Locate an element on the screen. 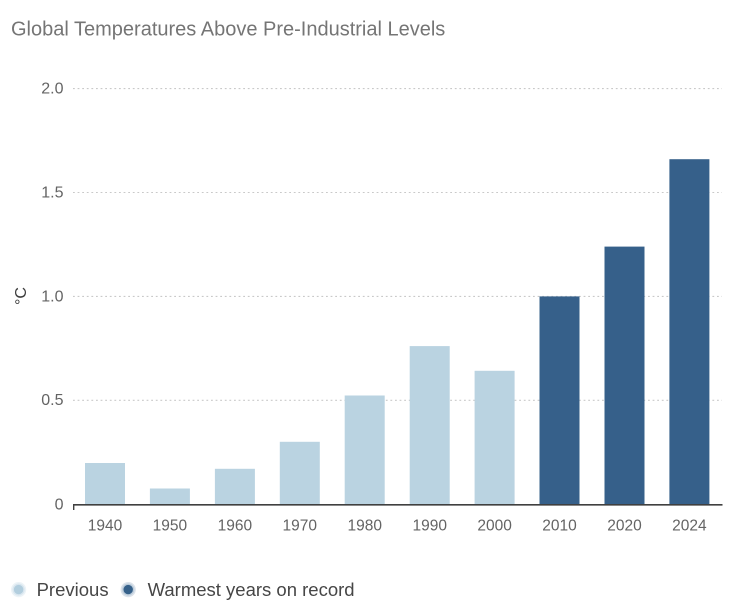 Image resolution: width=753 pixels, height=612 pixels. svg-text: Previous is located at coordinates (73, 589).